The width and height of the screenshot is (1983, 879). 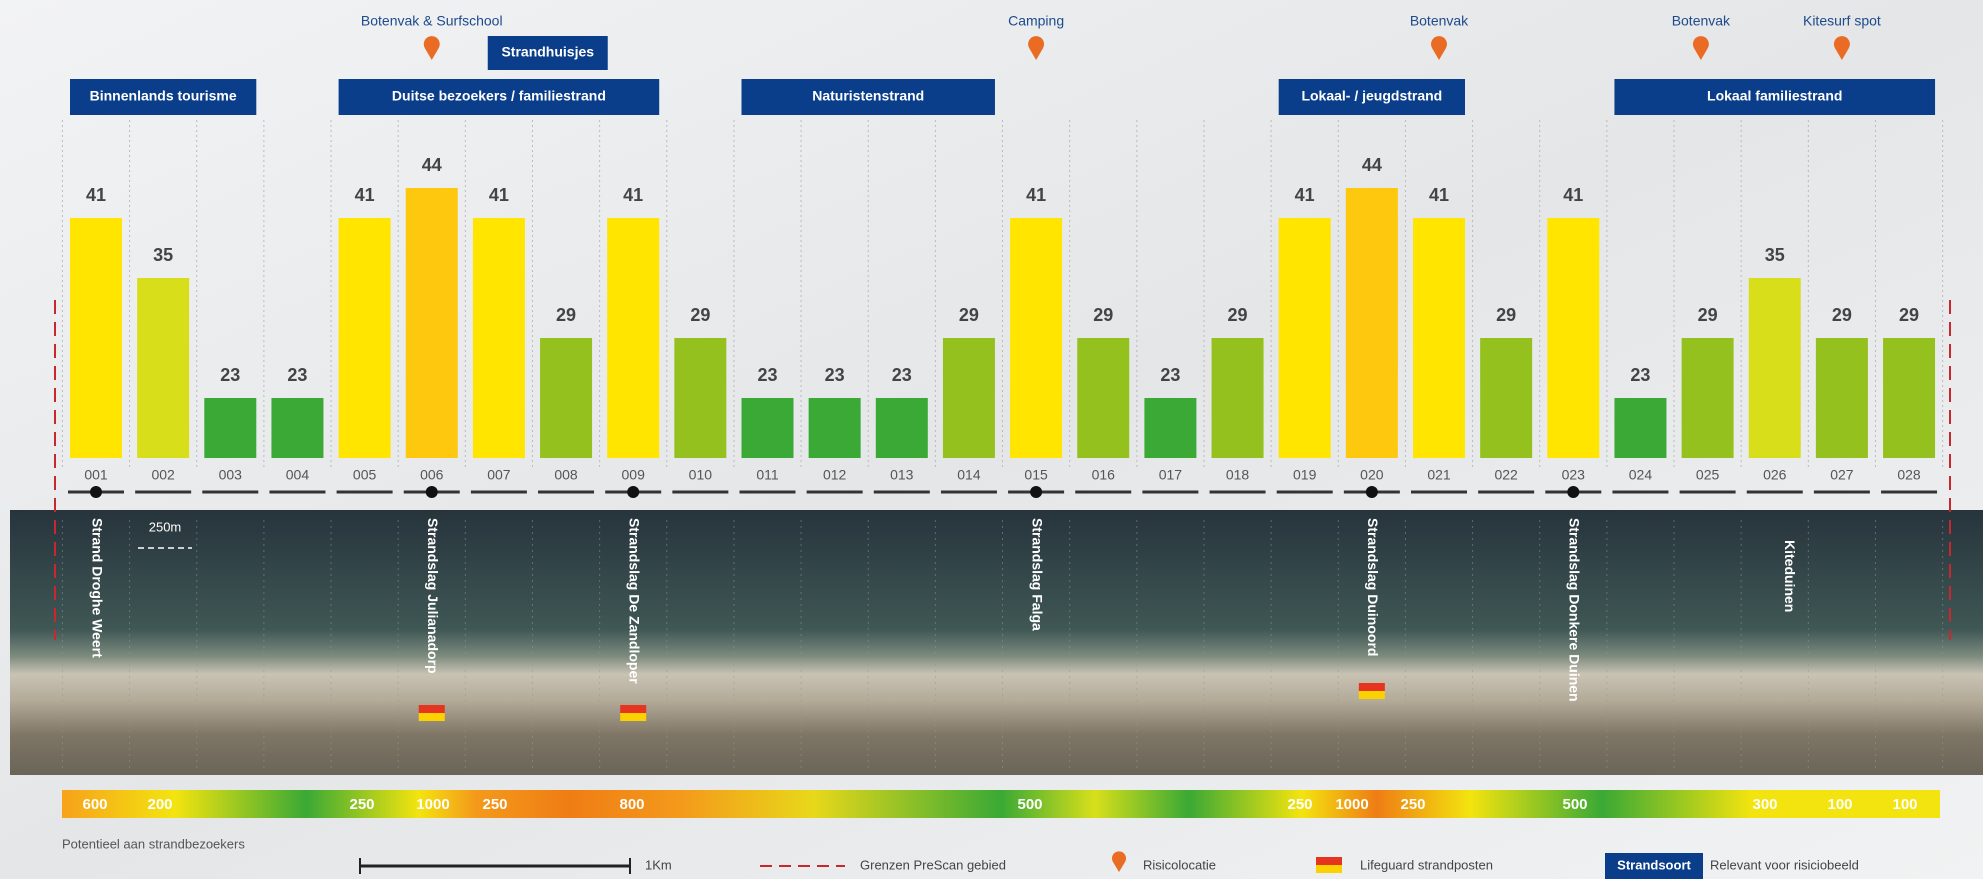 I want to click on visitor-gradient, so click(x=1001, y=804).